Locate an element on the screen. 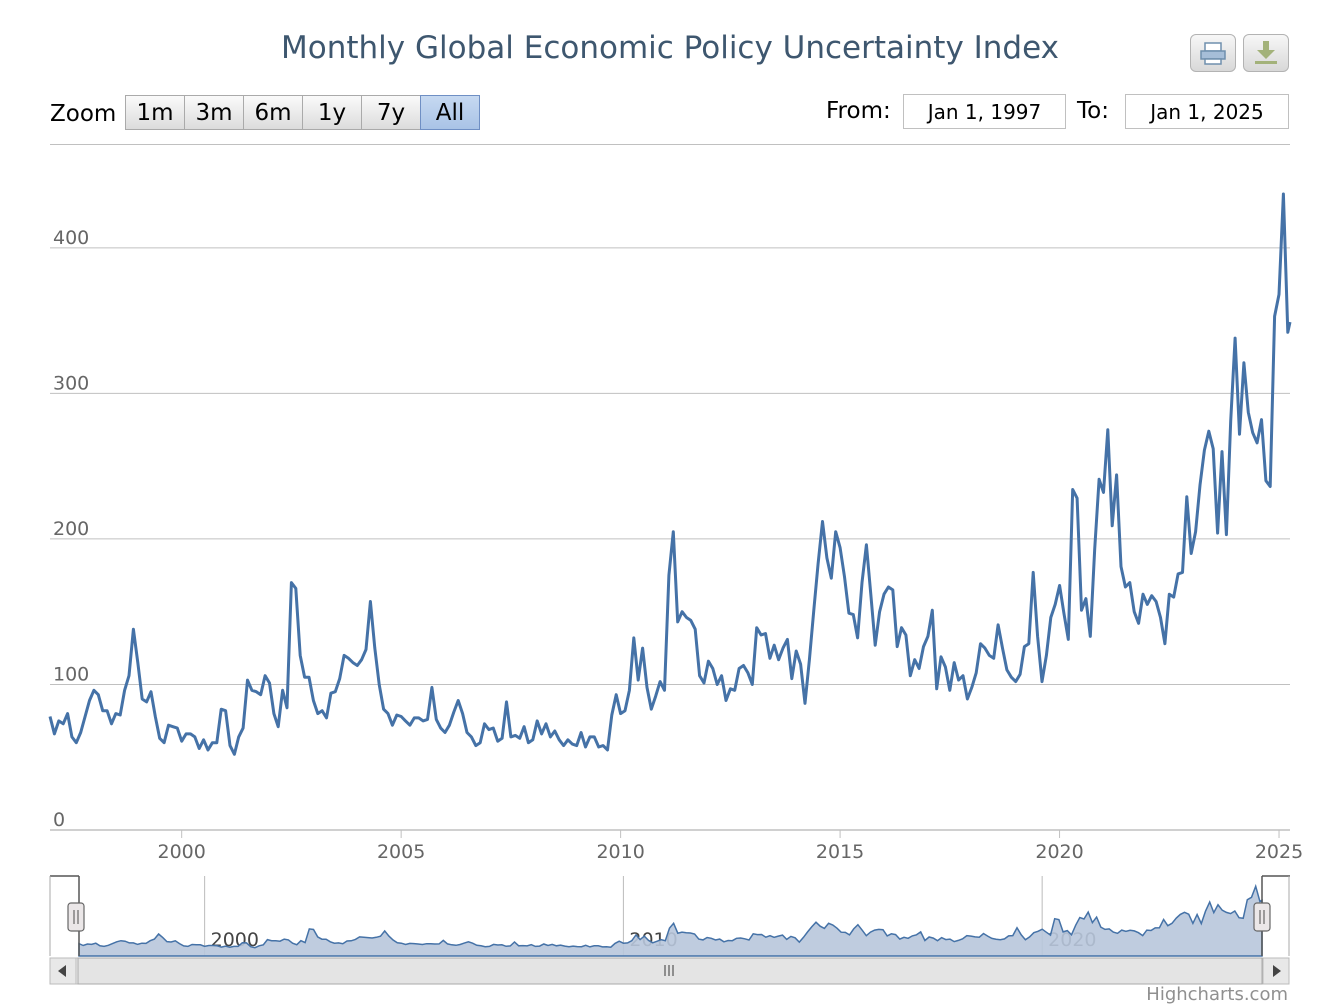 This screenshot has height=1005, width=1318. y-tick-label: 100 is located at coordinates (71, 674).